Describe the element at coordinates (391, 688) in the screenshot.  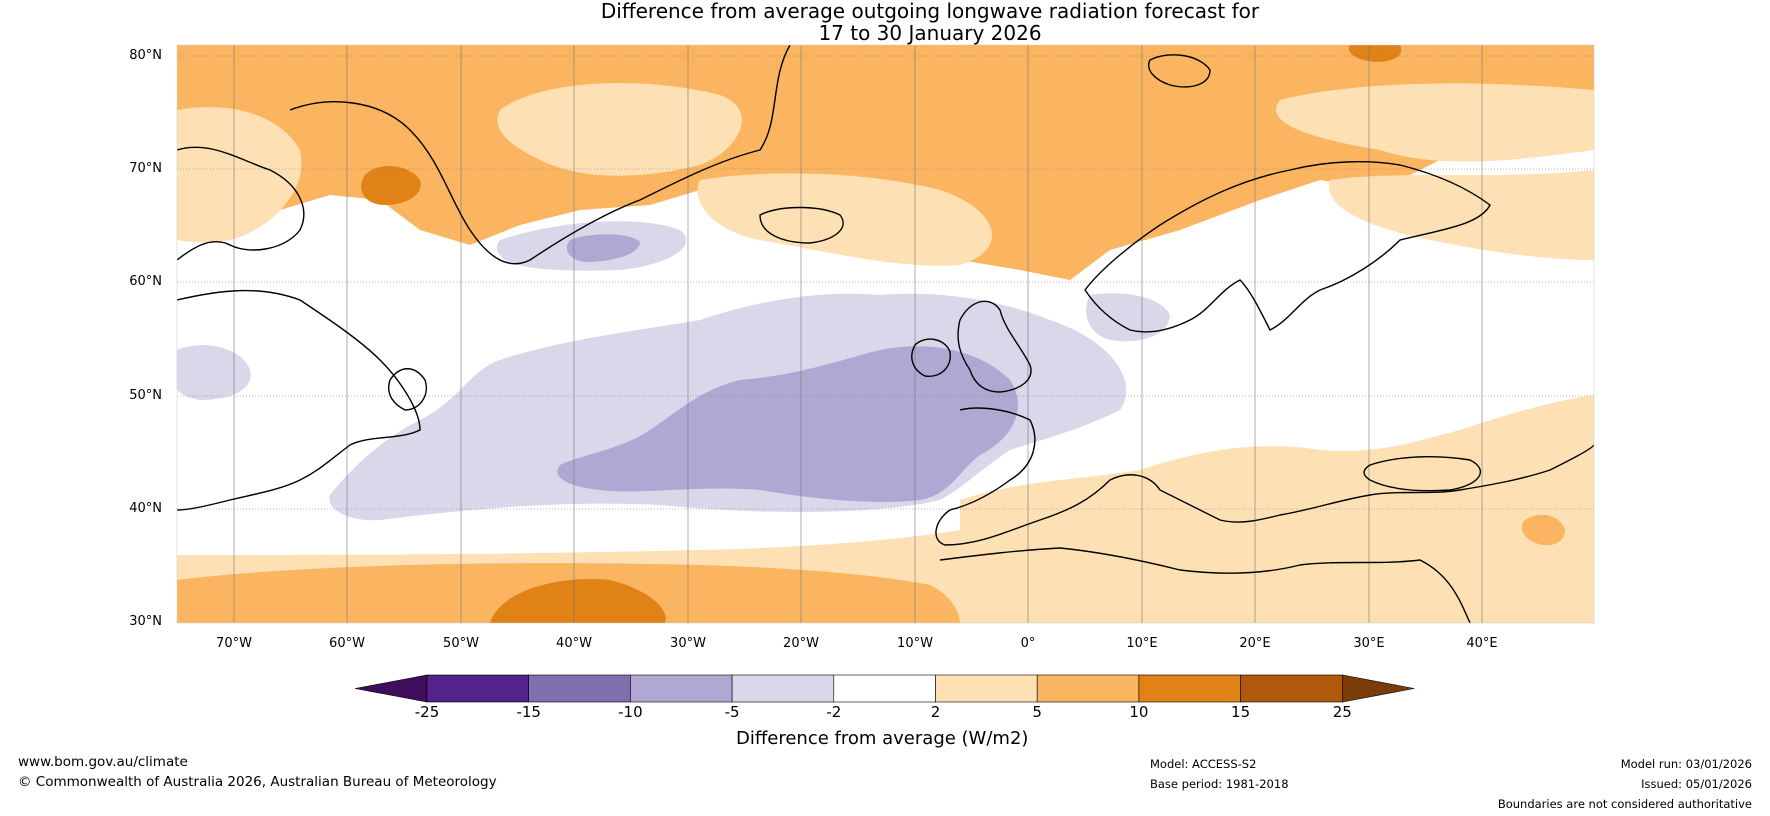
I see `colorbar-extend-low` at that location.